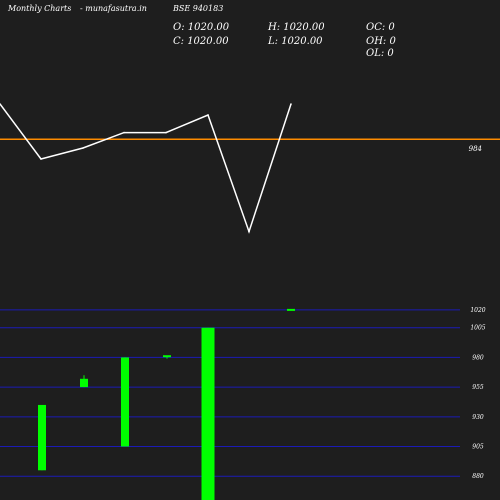  I want to click on reference-line-label: 984, so click(475, 149).